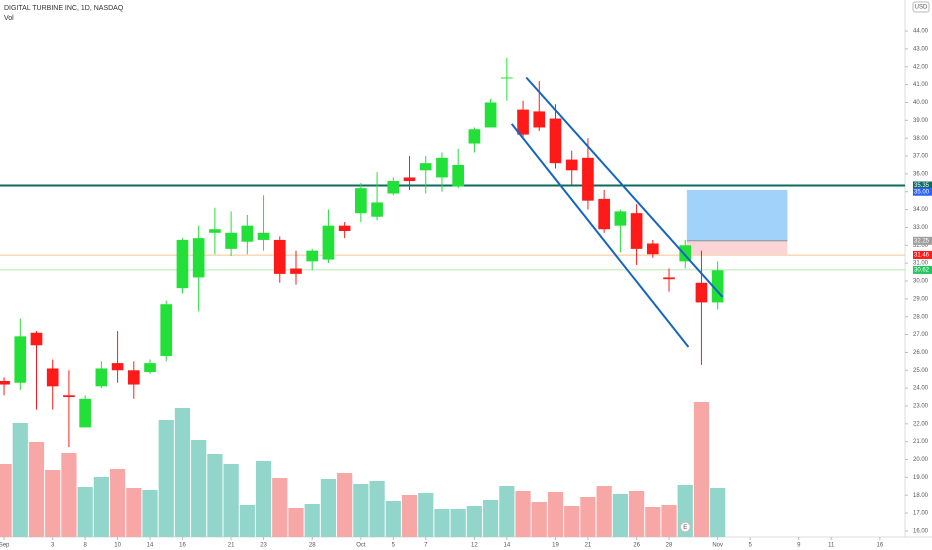 The width and height of the screenshot is (932, 550). Describe the element at coordinates (85, 546) in the screenshot. I see `x-tick-label: 8` at that location.